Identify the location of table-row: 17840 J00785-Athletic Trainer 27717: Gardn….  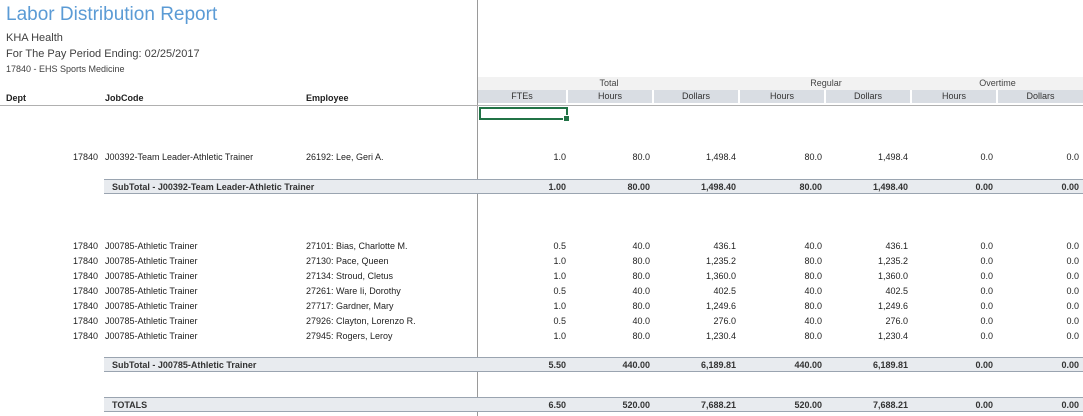
(541, 306).